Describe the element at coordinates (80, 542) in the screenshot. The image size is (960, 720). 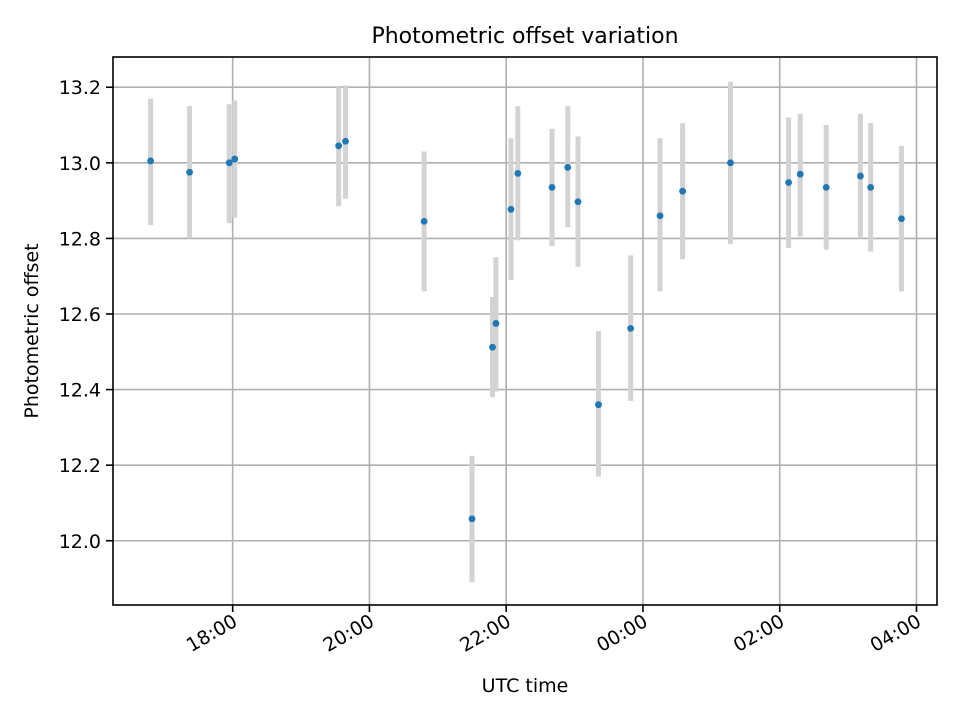
I see `y-tick-label: 12.0` at that location.